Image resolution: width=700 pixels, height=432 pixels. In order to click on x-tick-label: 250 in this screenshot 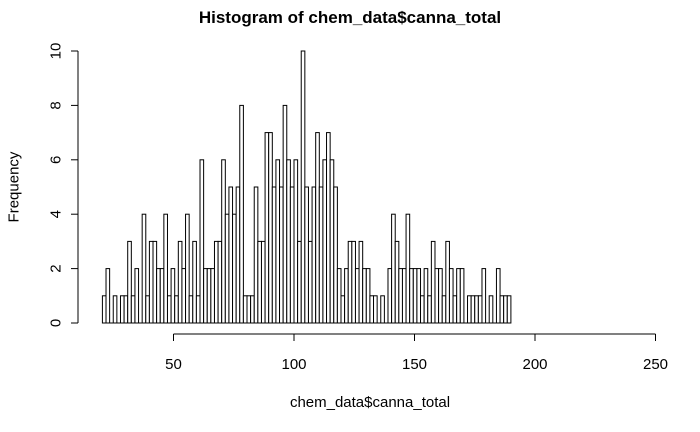, I will do `click(655, 364)`.